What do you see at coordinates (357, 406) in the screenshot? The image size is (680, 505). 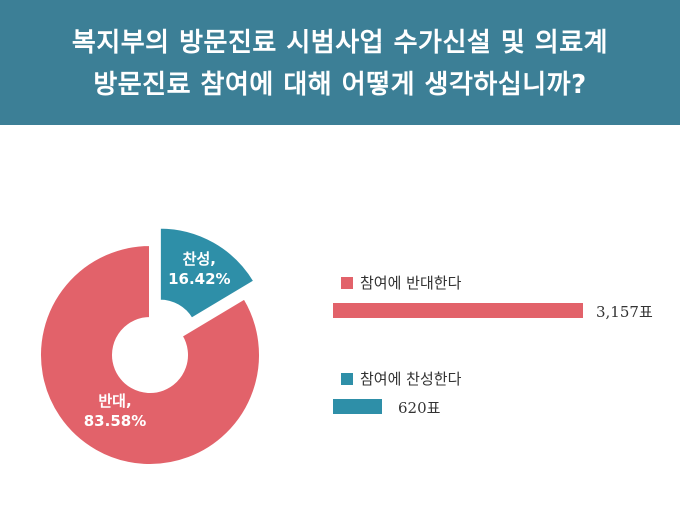 I see `bar-support` at bounding box center [357, 406].